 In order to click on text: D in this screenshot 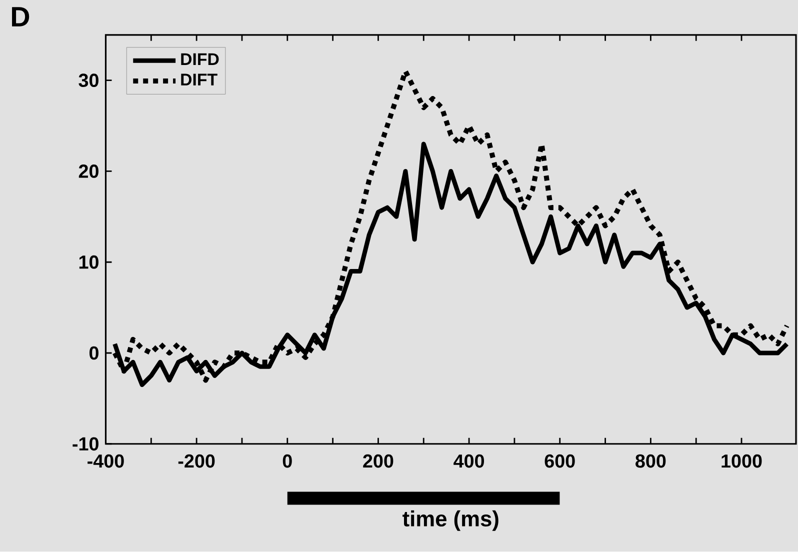, I will do `click(21, 17)`.